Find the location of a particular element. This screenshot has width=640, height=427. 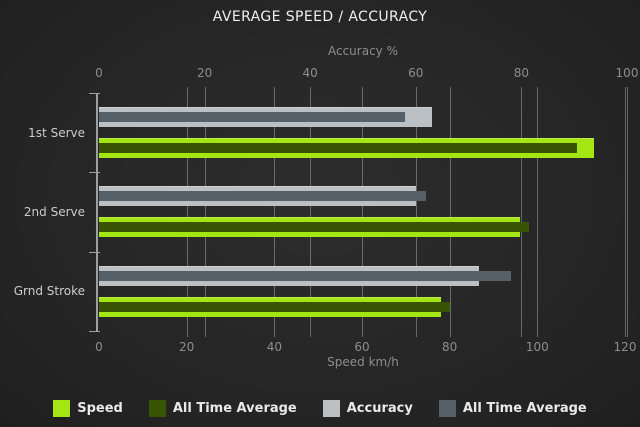

bottom-axis-tick-label: 60 is located at coordinates (362, 347).